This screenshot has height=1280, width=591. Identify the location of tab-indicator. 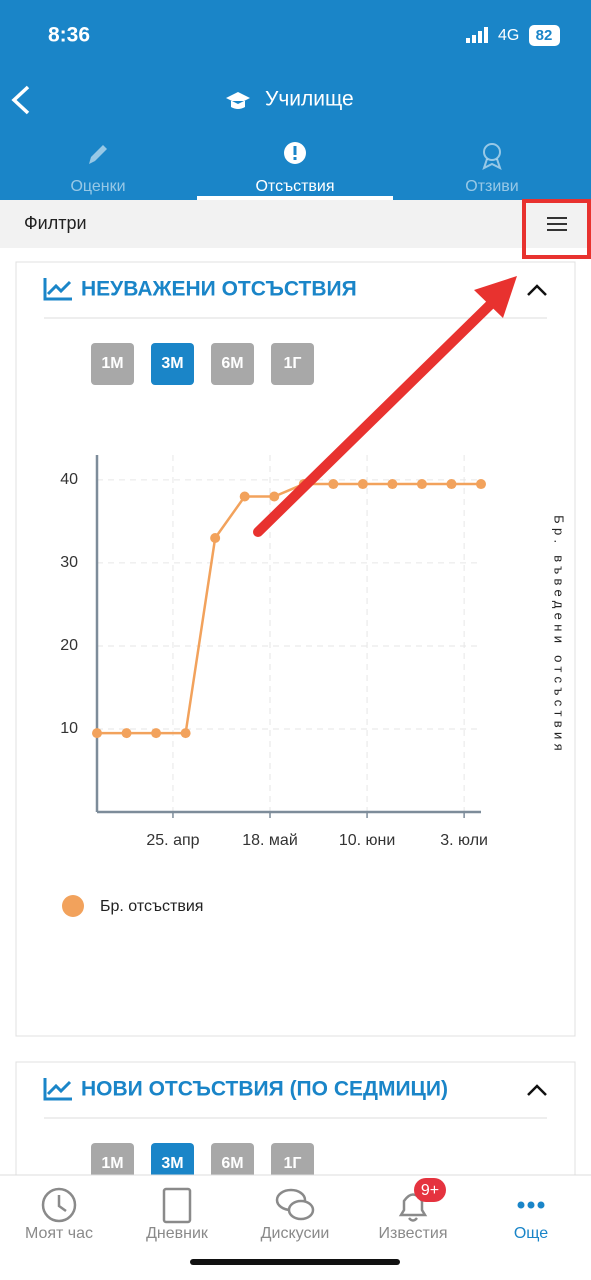
(295, 198).